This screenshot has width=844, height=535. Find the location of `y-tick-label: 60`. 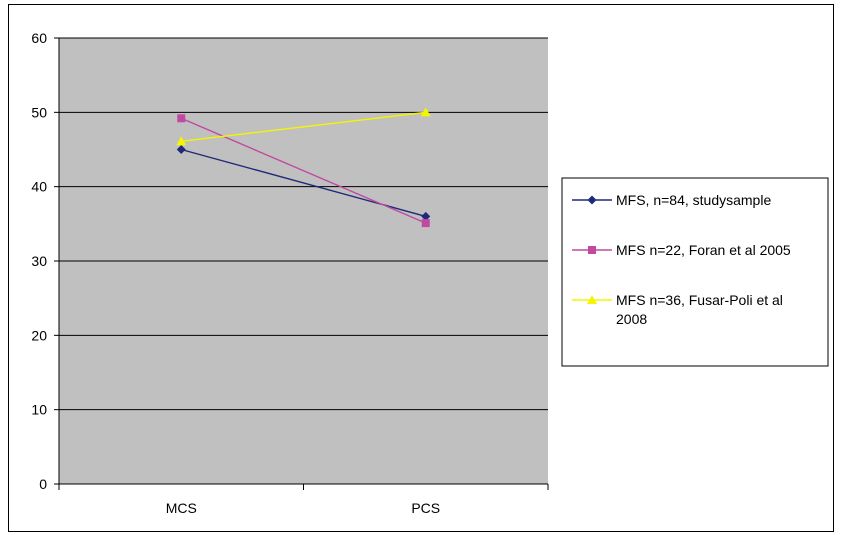

y-tick-label: 60 is located at coordinates (39, 38).